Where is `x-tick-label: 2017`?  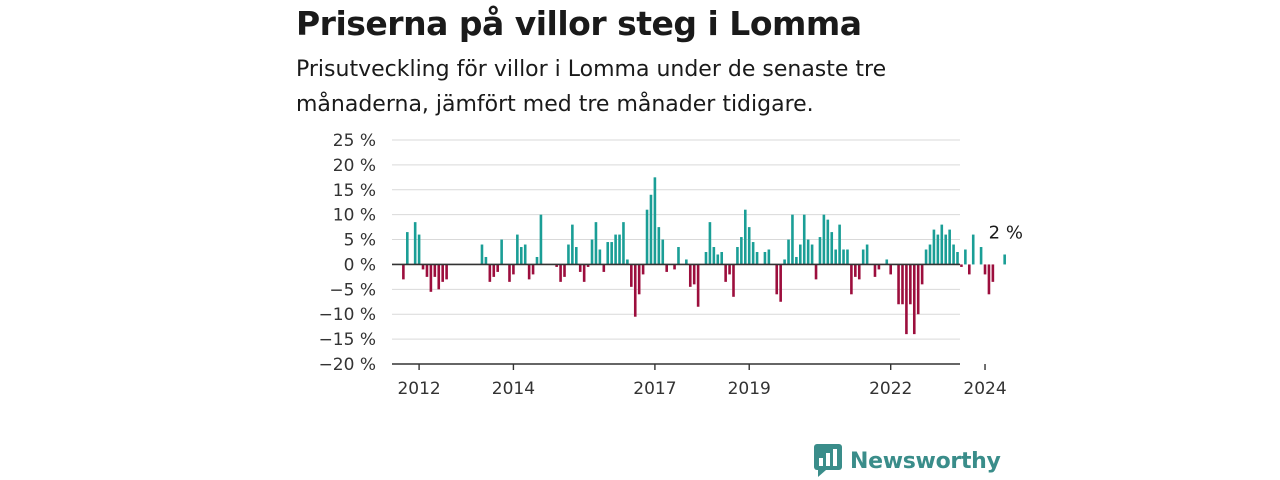 x-tick-label: 2017 is located at coordinates (654, 389).